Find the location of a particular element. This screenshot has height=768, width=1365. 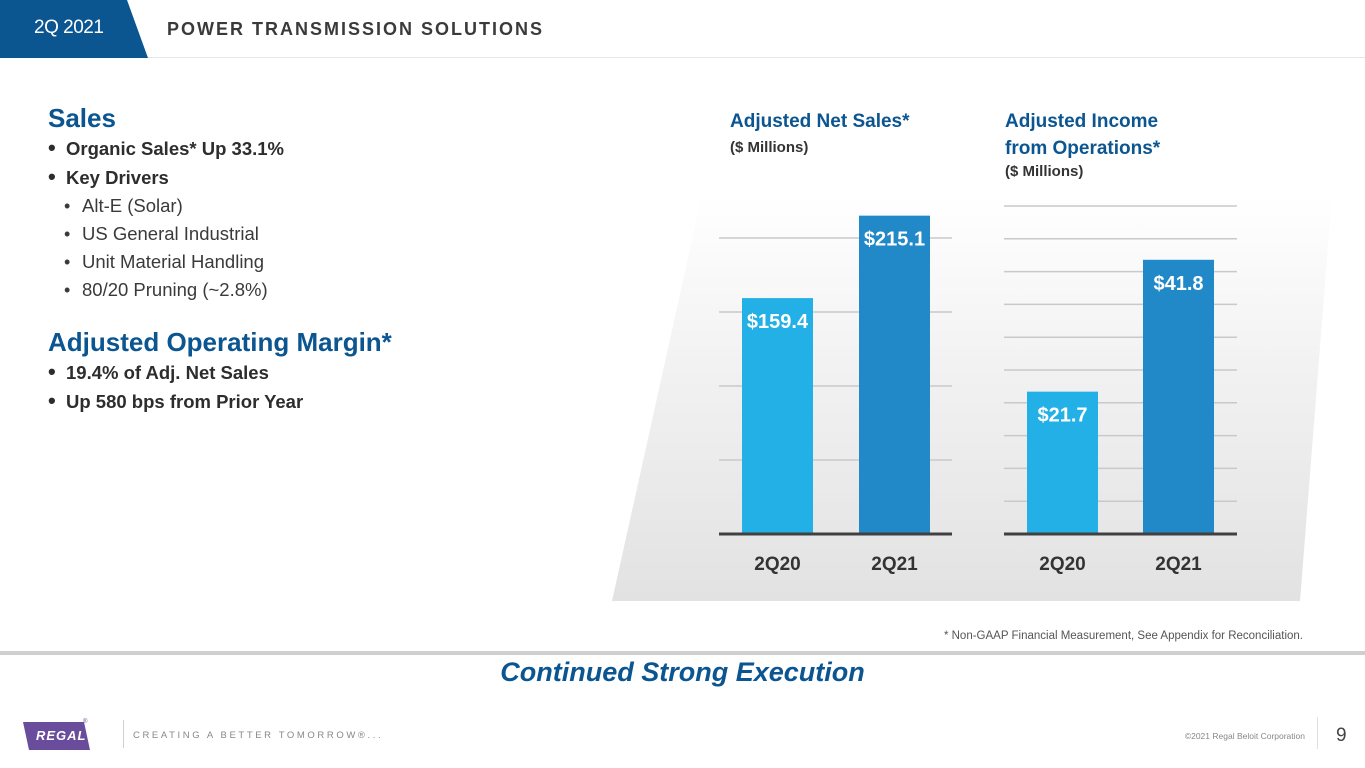

income-category-label: 2Q21 is located at coordinates (1178, 564).